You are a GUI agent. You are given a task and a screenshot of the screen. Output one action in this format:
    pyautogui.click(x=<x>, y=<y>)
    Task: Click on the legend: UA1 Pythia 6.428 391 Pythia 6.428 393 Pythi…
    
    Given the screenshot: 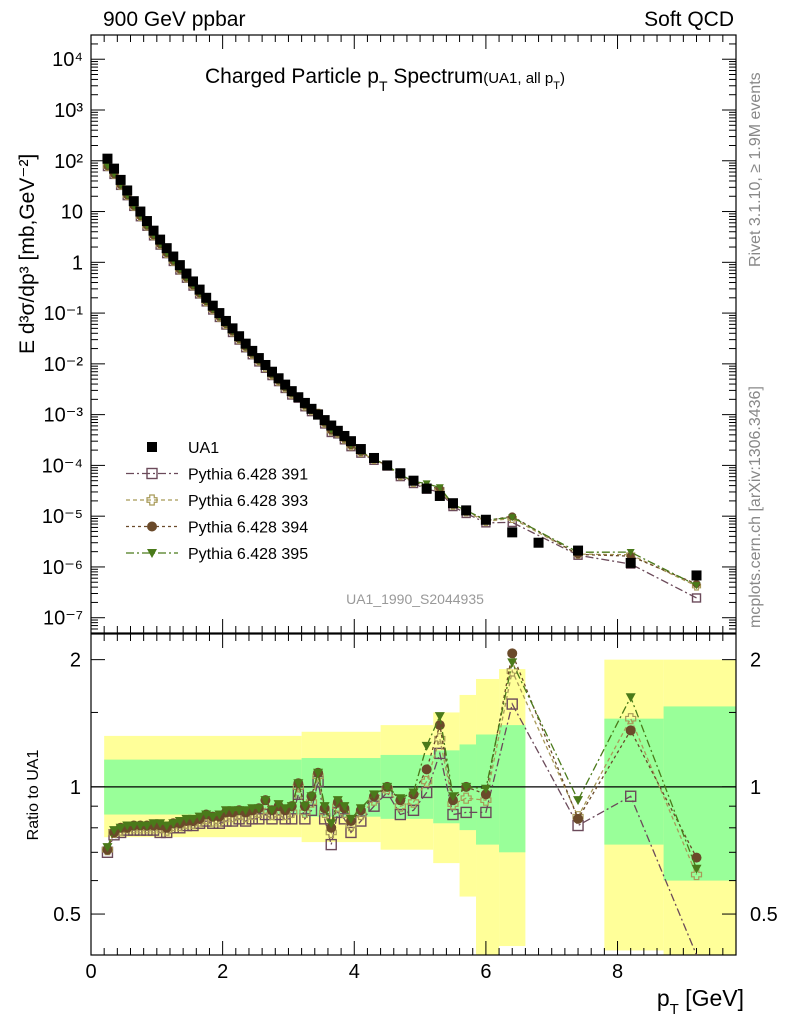 What is the action you would take?
    pyautogui.click(x=217, y=501)
    